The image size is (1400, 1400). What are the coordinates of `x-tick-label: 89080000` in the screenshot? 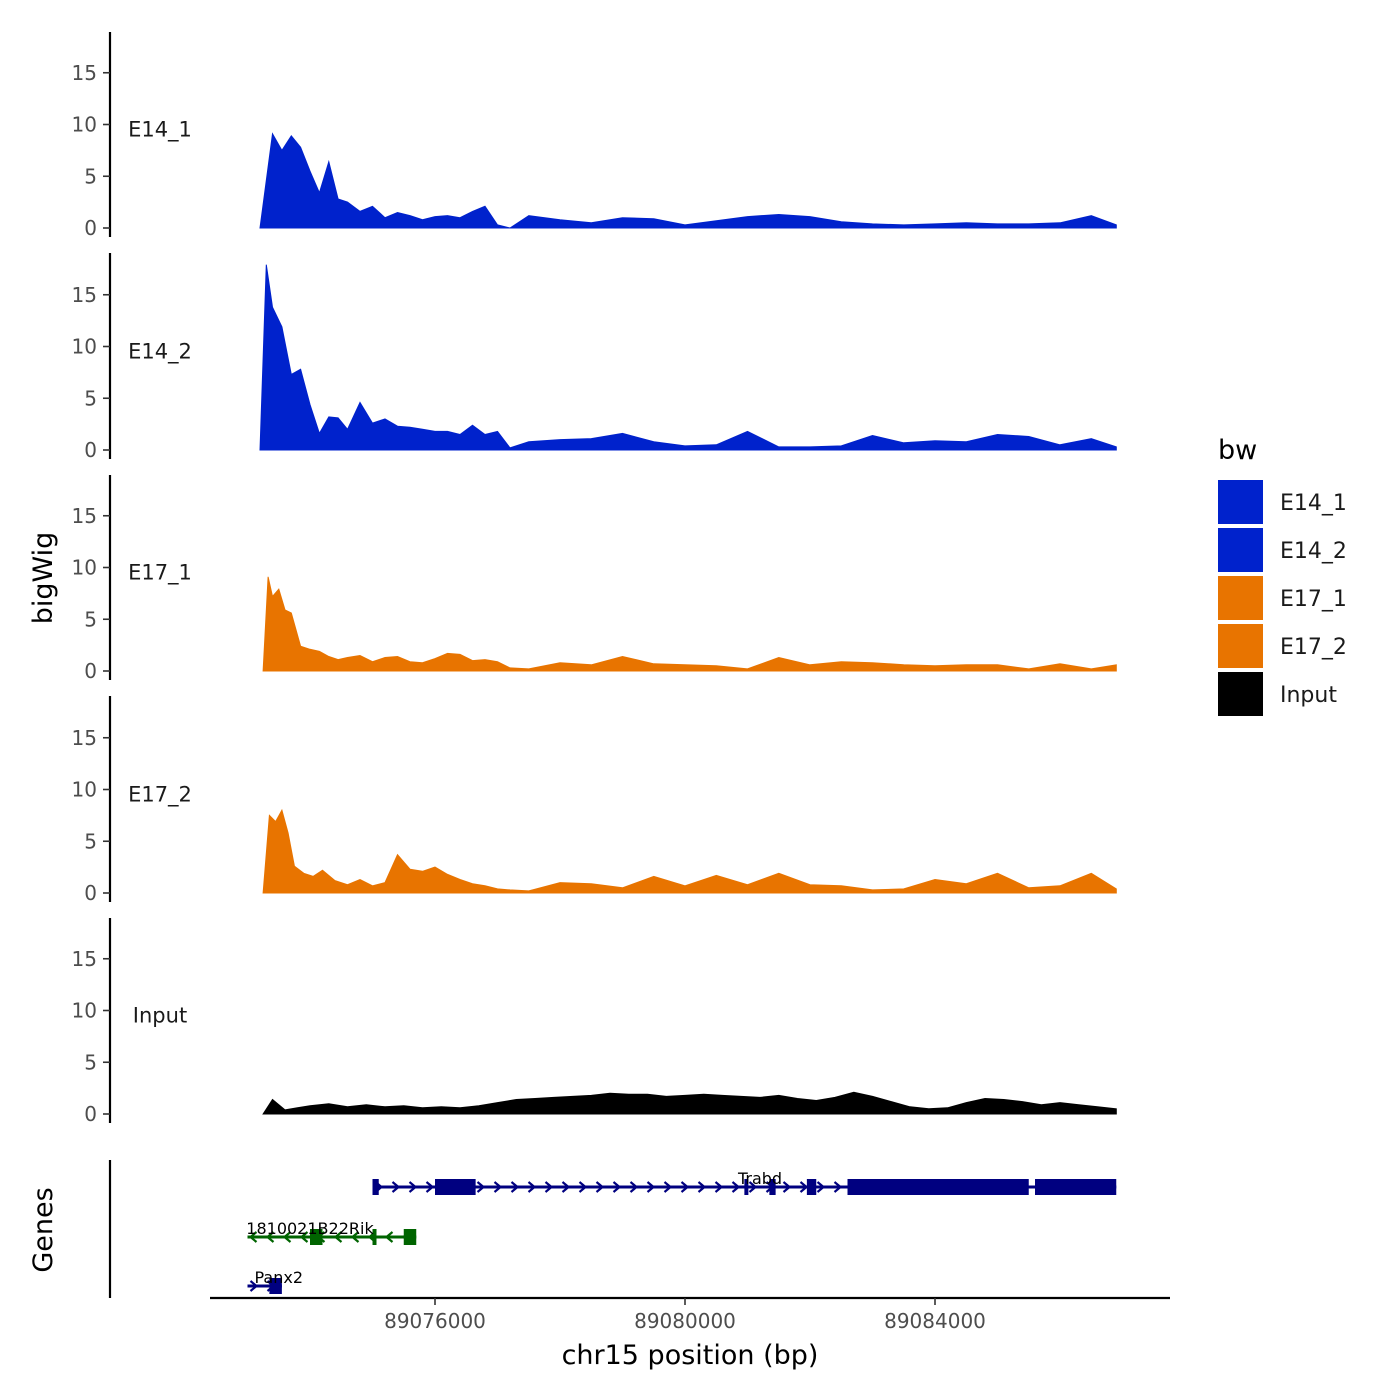 It's located at (685, 1321).